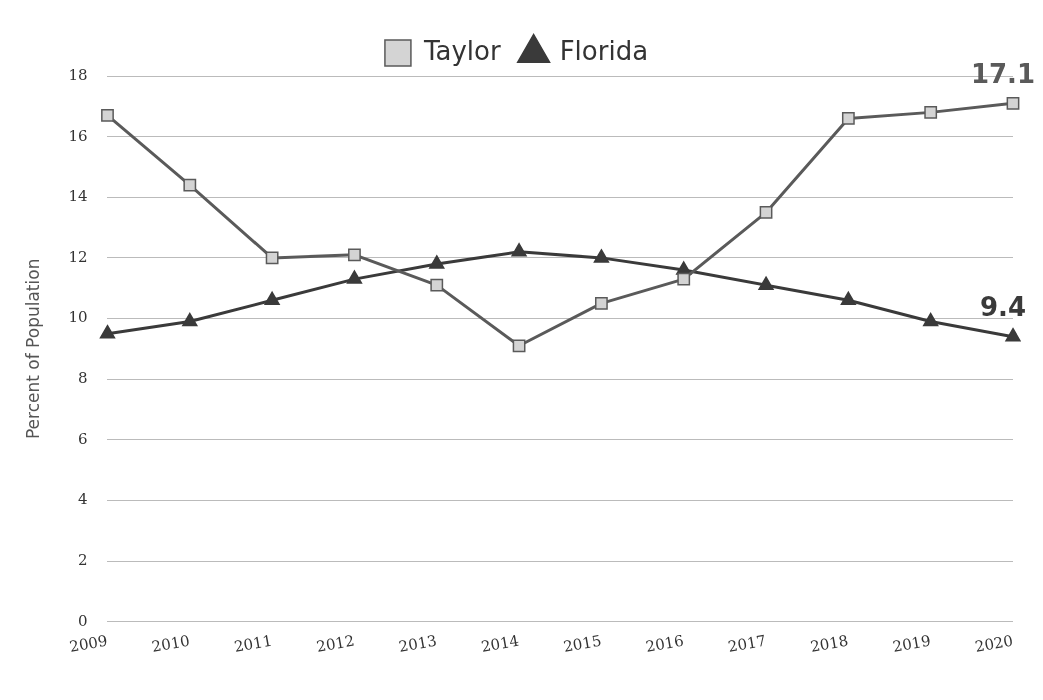 The image size is (1043, 700). What do you see at coordinates (88, 643) in the screenshot?
I see `x-tick-label: 2009` at bounding box center [88, 643].